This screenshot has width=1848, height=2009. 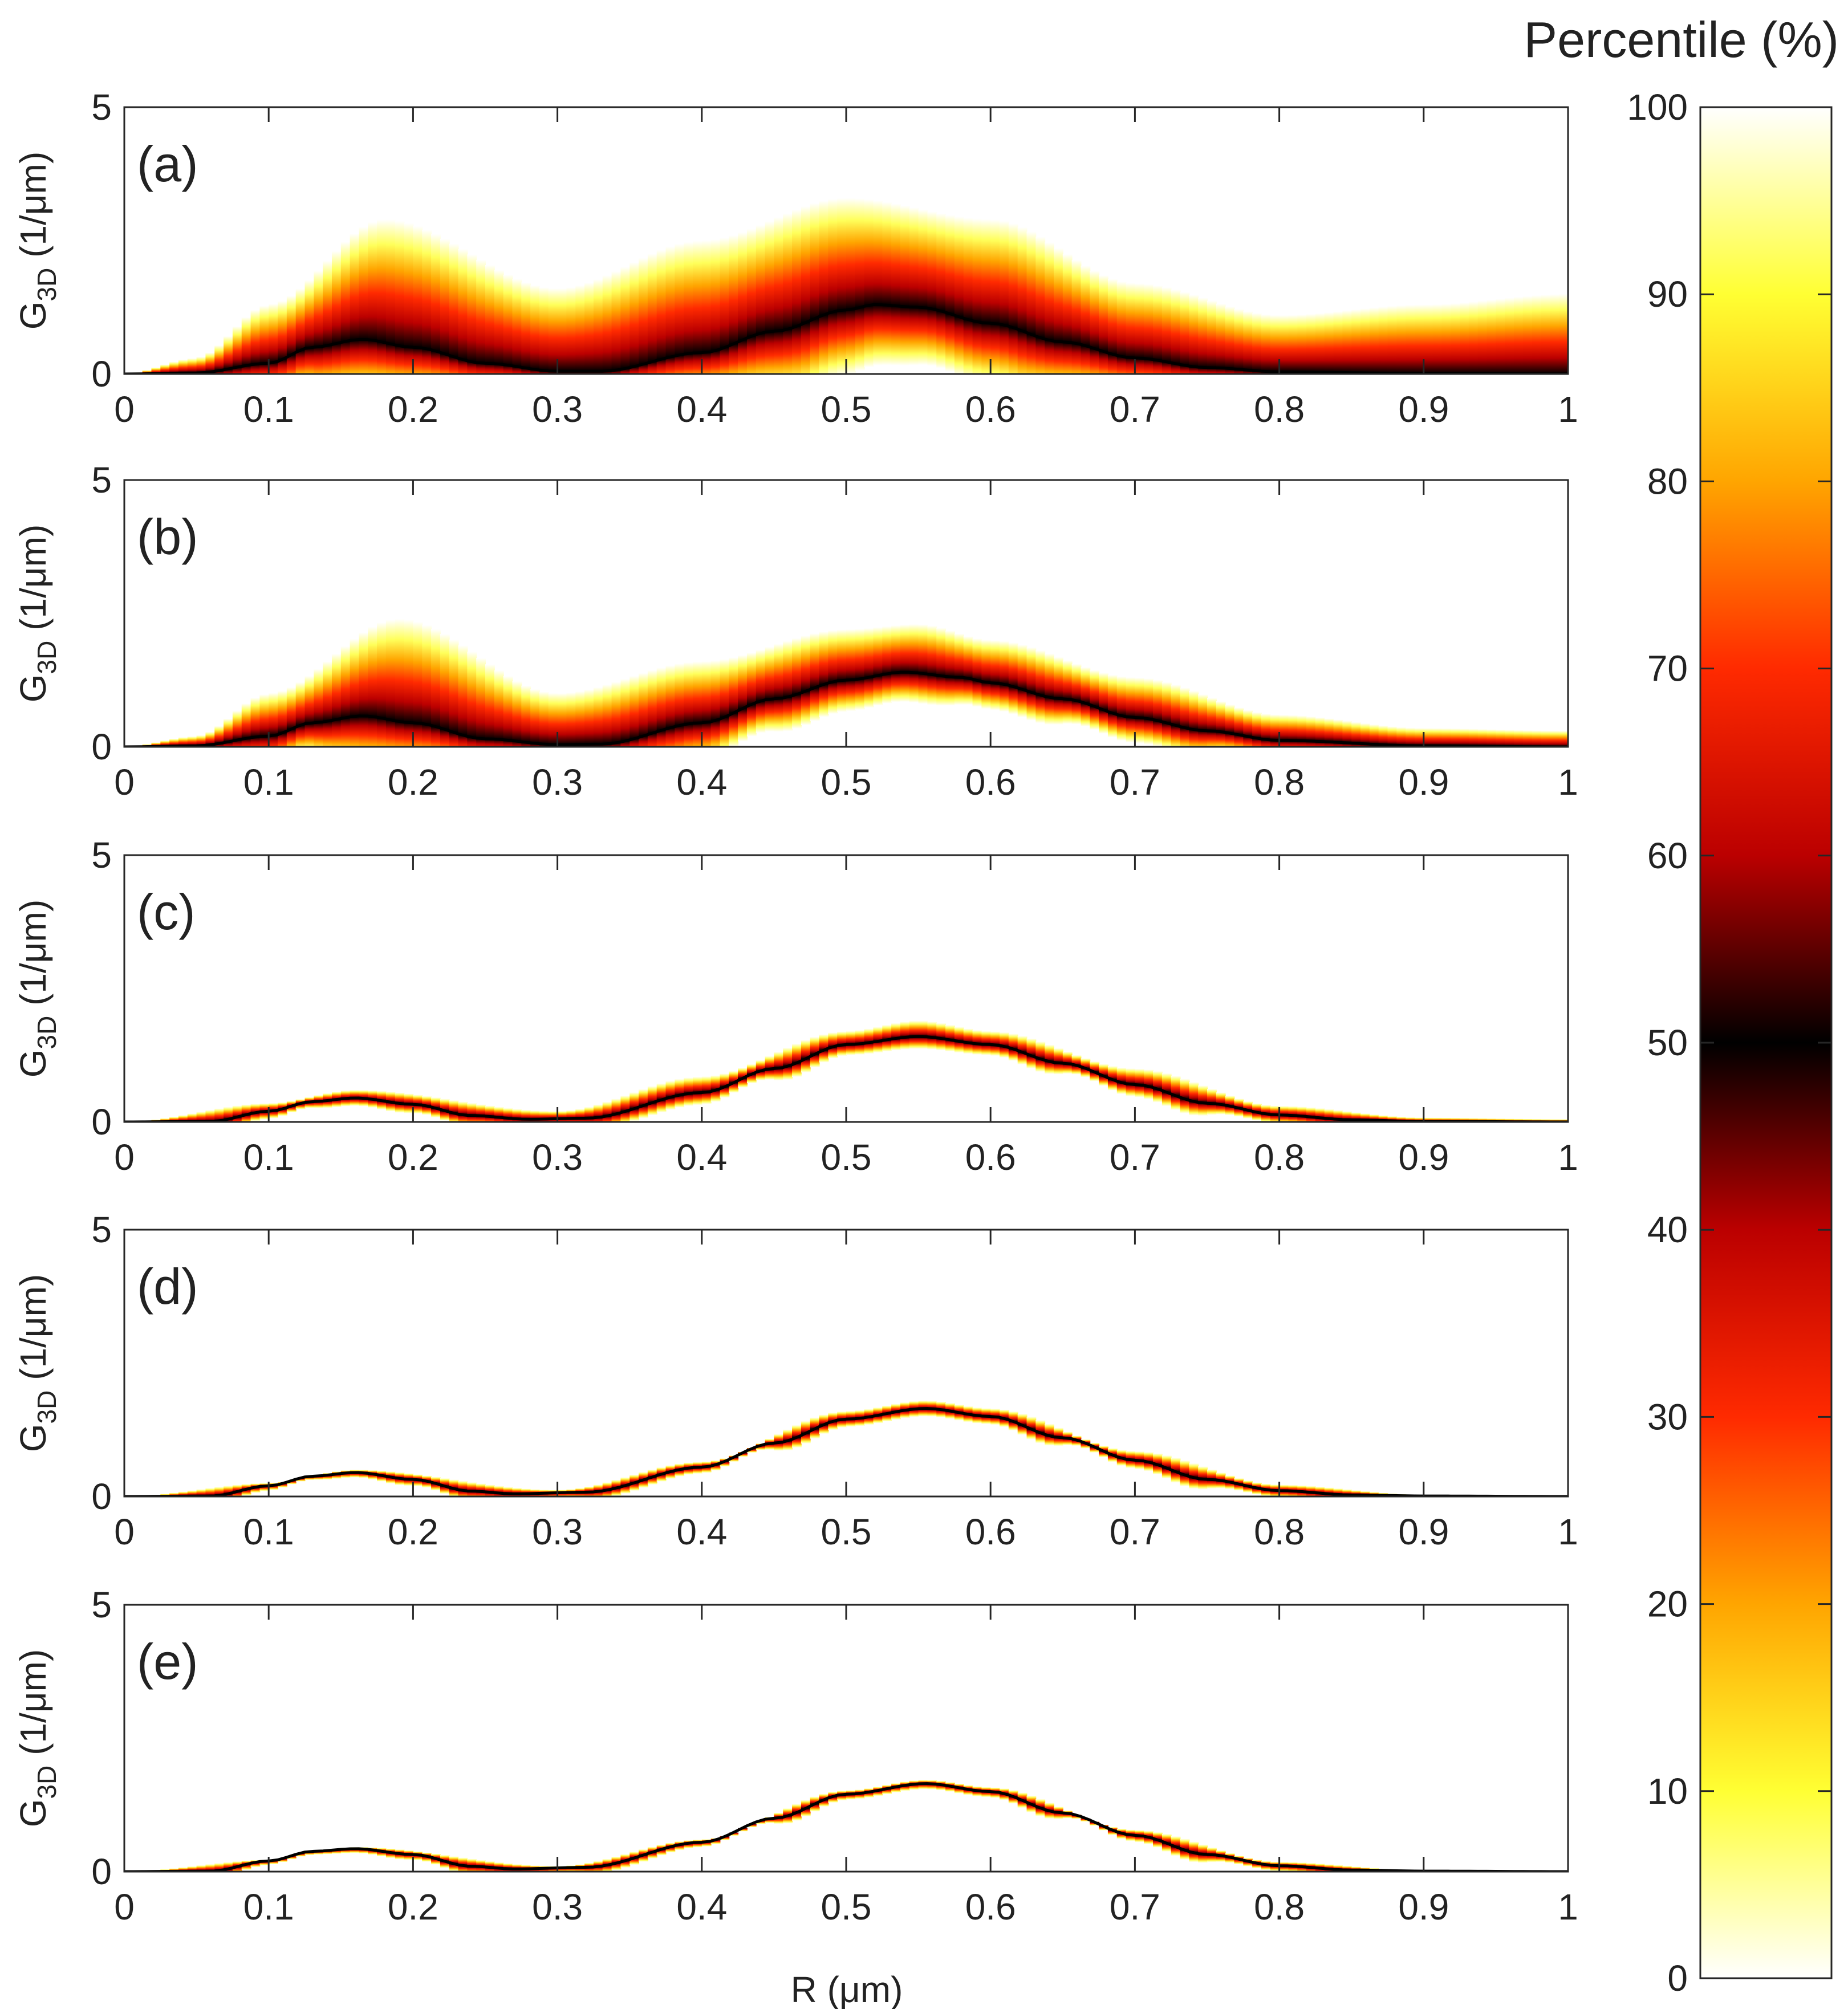 What do you see at coordinates (102, 1604) in the screenshot?
I see `y-tick-label: 5` at bounding box center [102, 1604].